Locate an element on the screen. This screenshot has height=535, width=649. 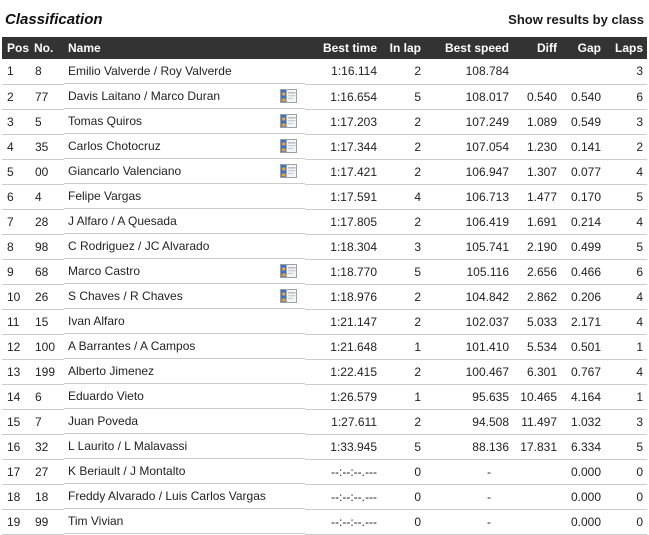
car-number-cell: 35 is located at coordinates (47, 147).